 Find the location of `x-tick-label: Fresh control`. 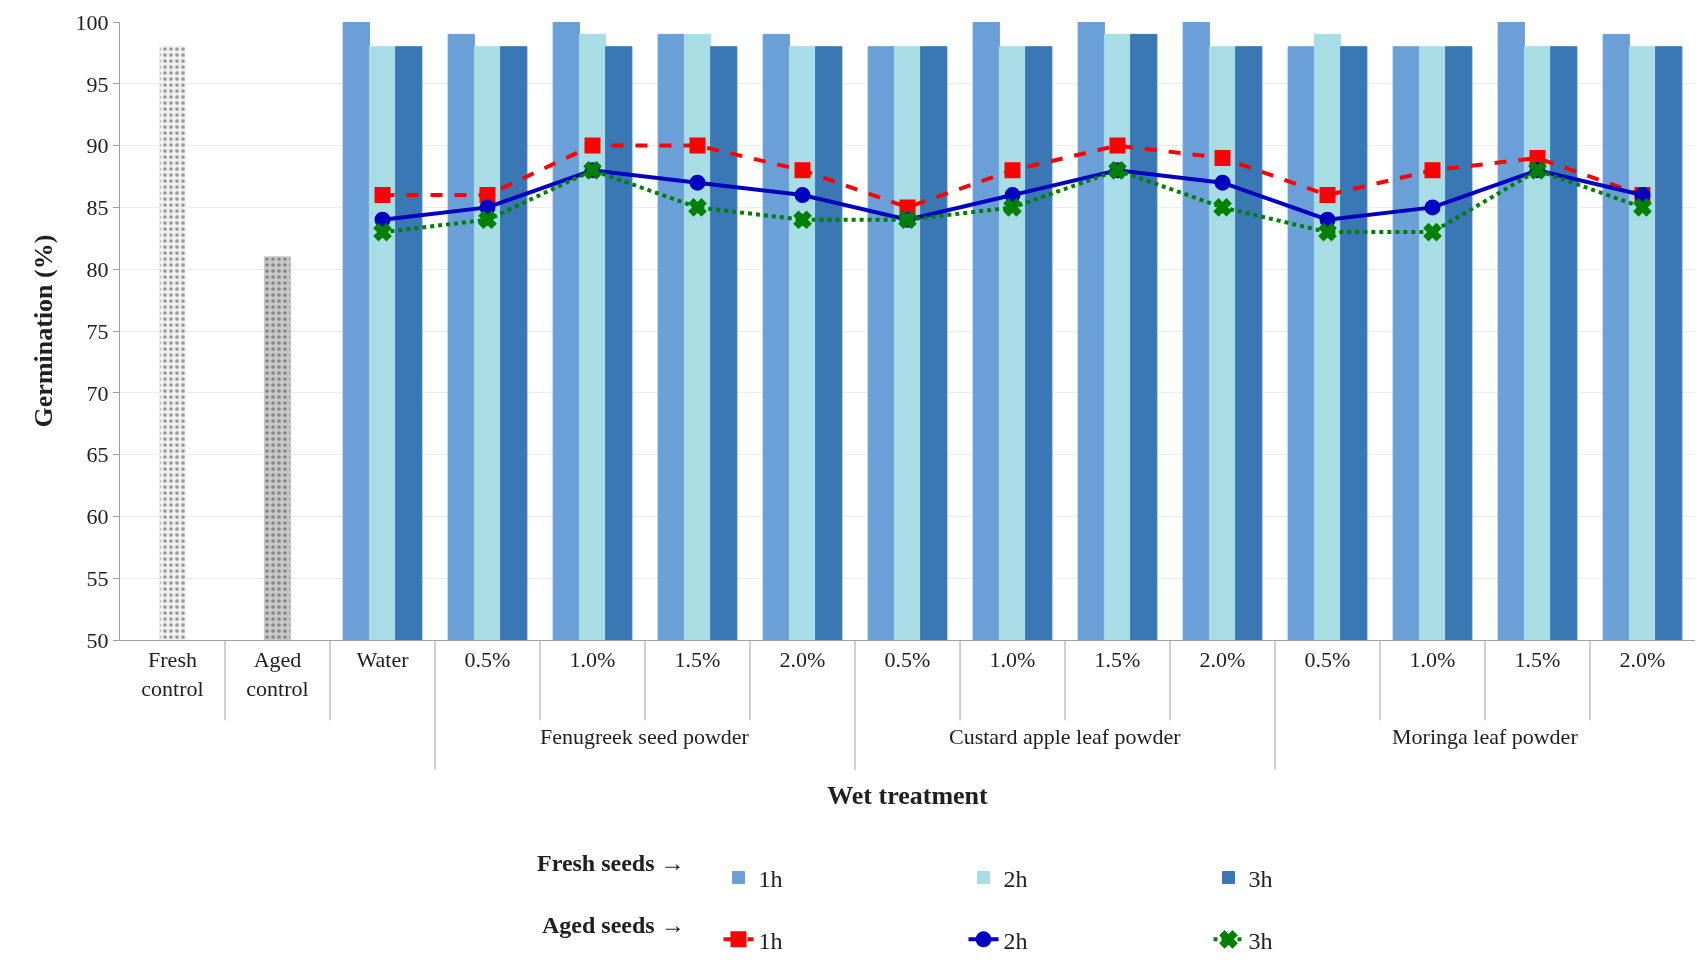

x-tick-label: Fresh control is located at coordinates (172, 674).